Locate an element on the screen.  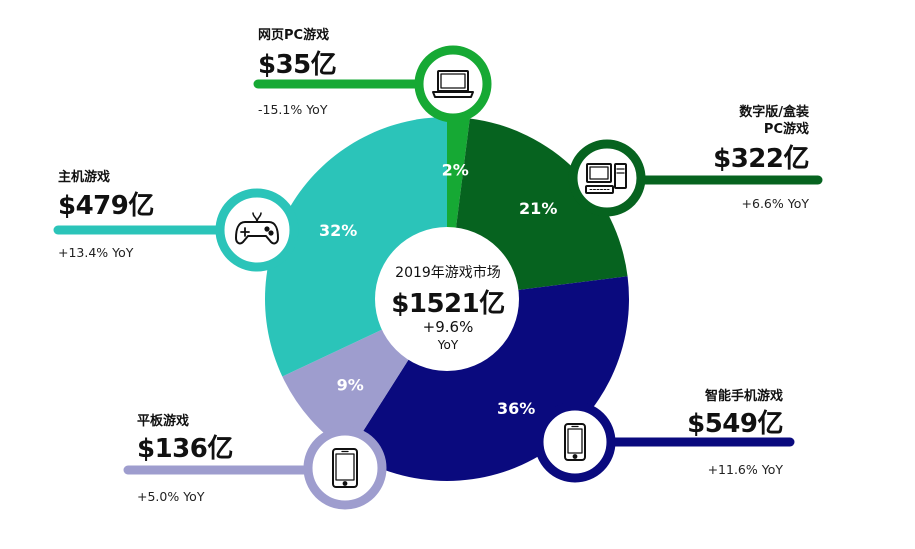
console-name: 主机游戏 is located at coordinates (84, 177).